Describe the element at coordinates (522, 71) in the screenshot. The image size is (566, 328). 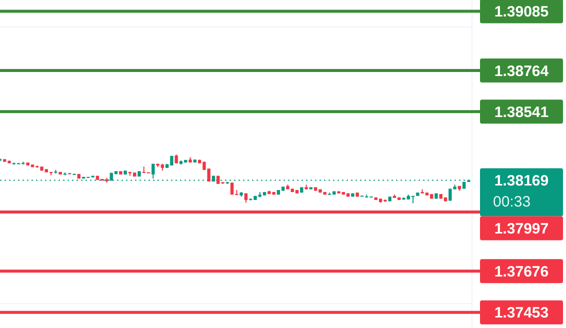
I see `ref-line-label: 1.38764` at that location.